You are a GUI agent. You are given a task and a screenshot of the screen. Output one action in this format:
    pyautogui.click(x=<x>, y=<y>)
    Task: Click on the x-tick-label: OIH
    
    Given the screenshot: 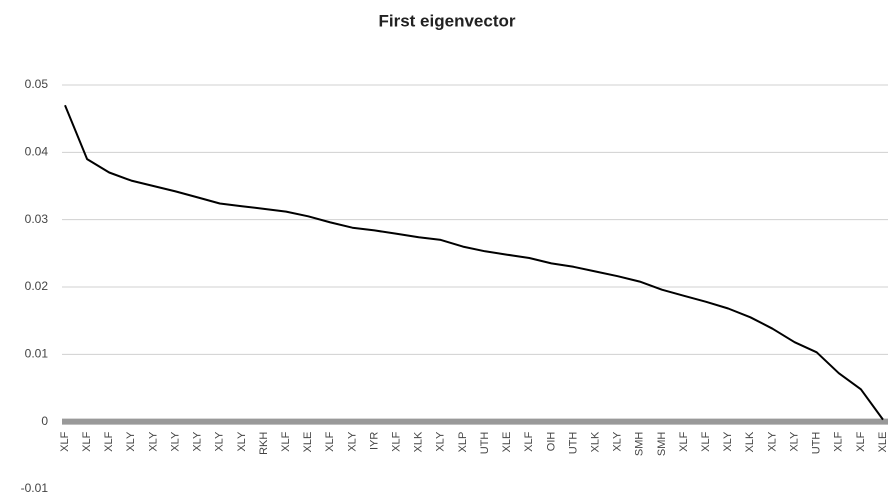 What is the action you would take?
    pyautogui.click(x=551, y=442)
    